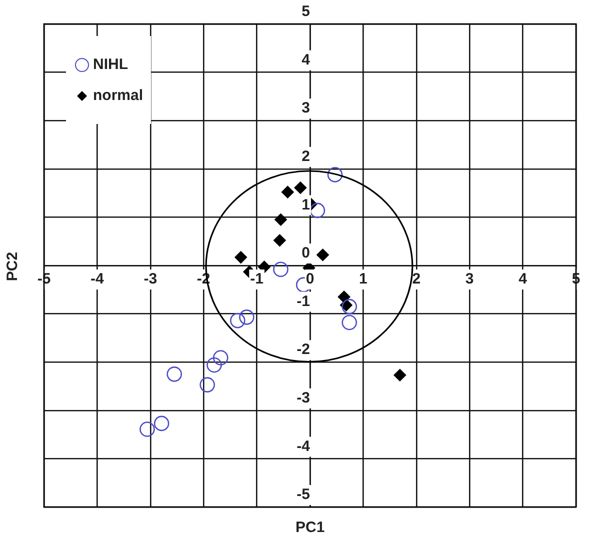 This screenshot has width=594, height=545. I want to click on y-tick-label: 2, so click(306, 157).